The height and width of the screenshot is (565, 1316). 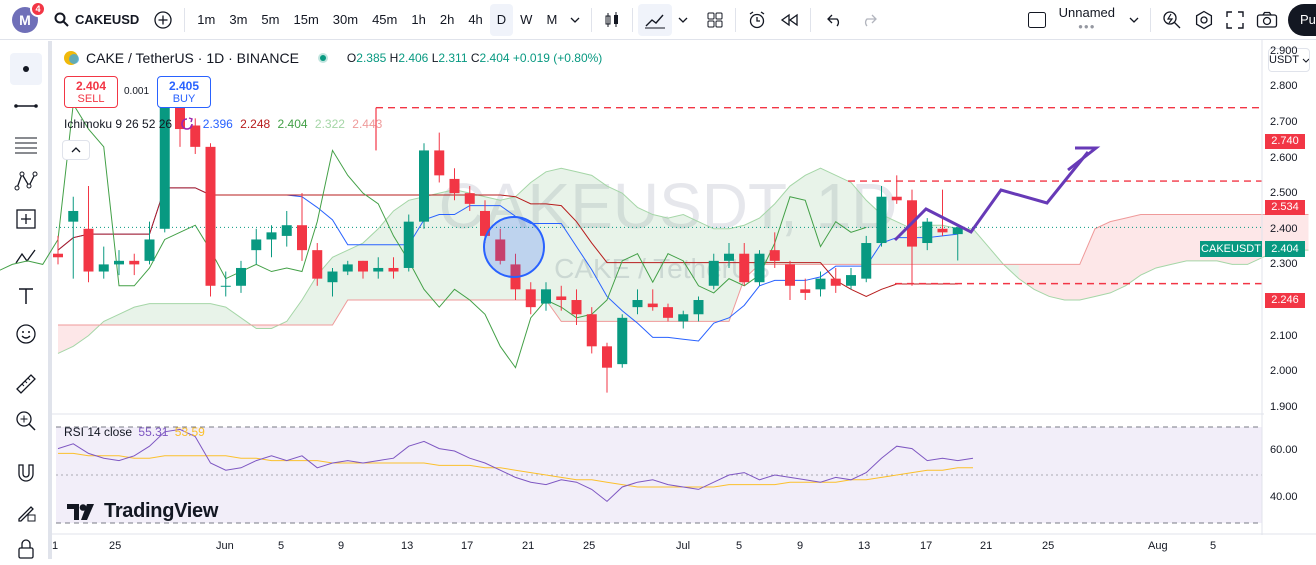 What do you see at coordinates (26, 145) in the screenshot?
I see `fib-tool` at bounding box center [26, 145].